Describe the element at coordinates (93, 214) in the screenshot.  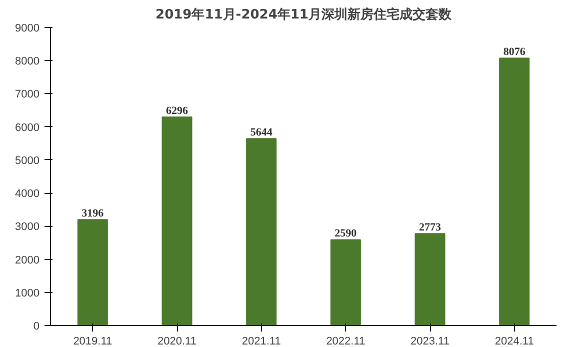
I see `data-label: 3196` at that location.